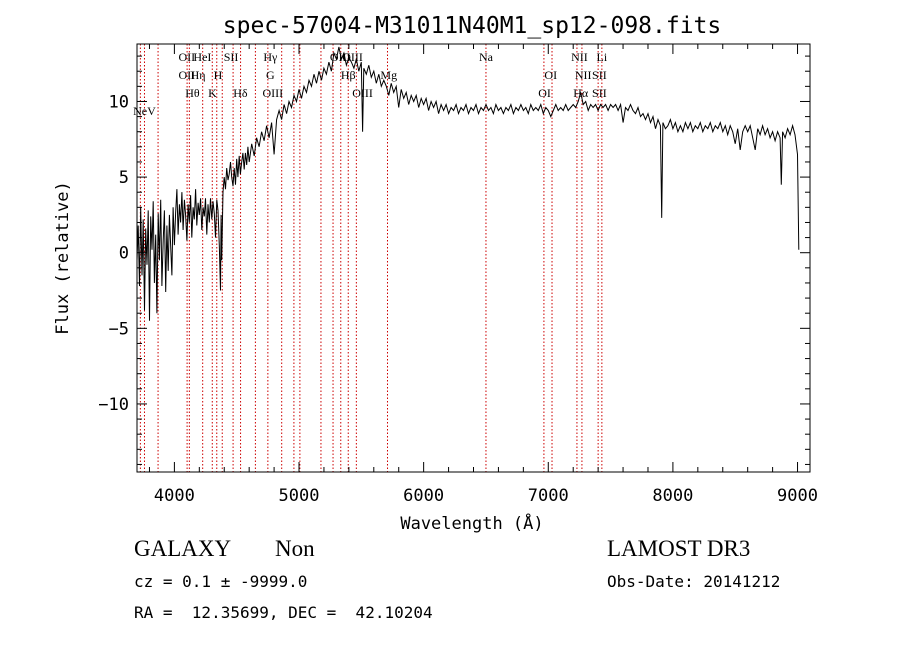 The width and height of the screenshot is (900, 649). Describe the element at coordinates (388, 75) in the screenshot. I see `spectral-line-label: Mg` at that location.